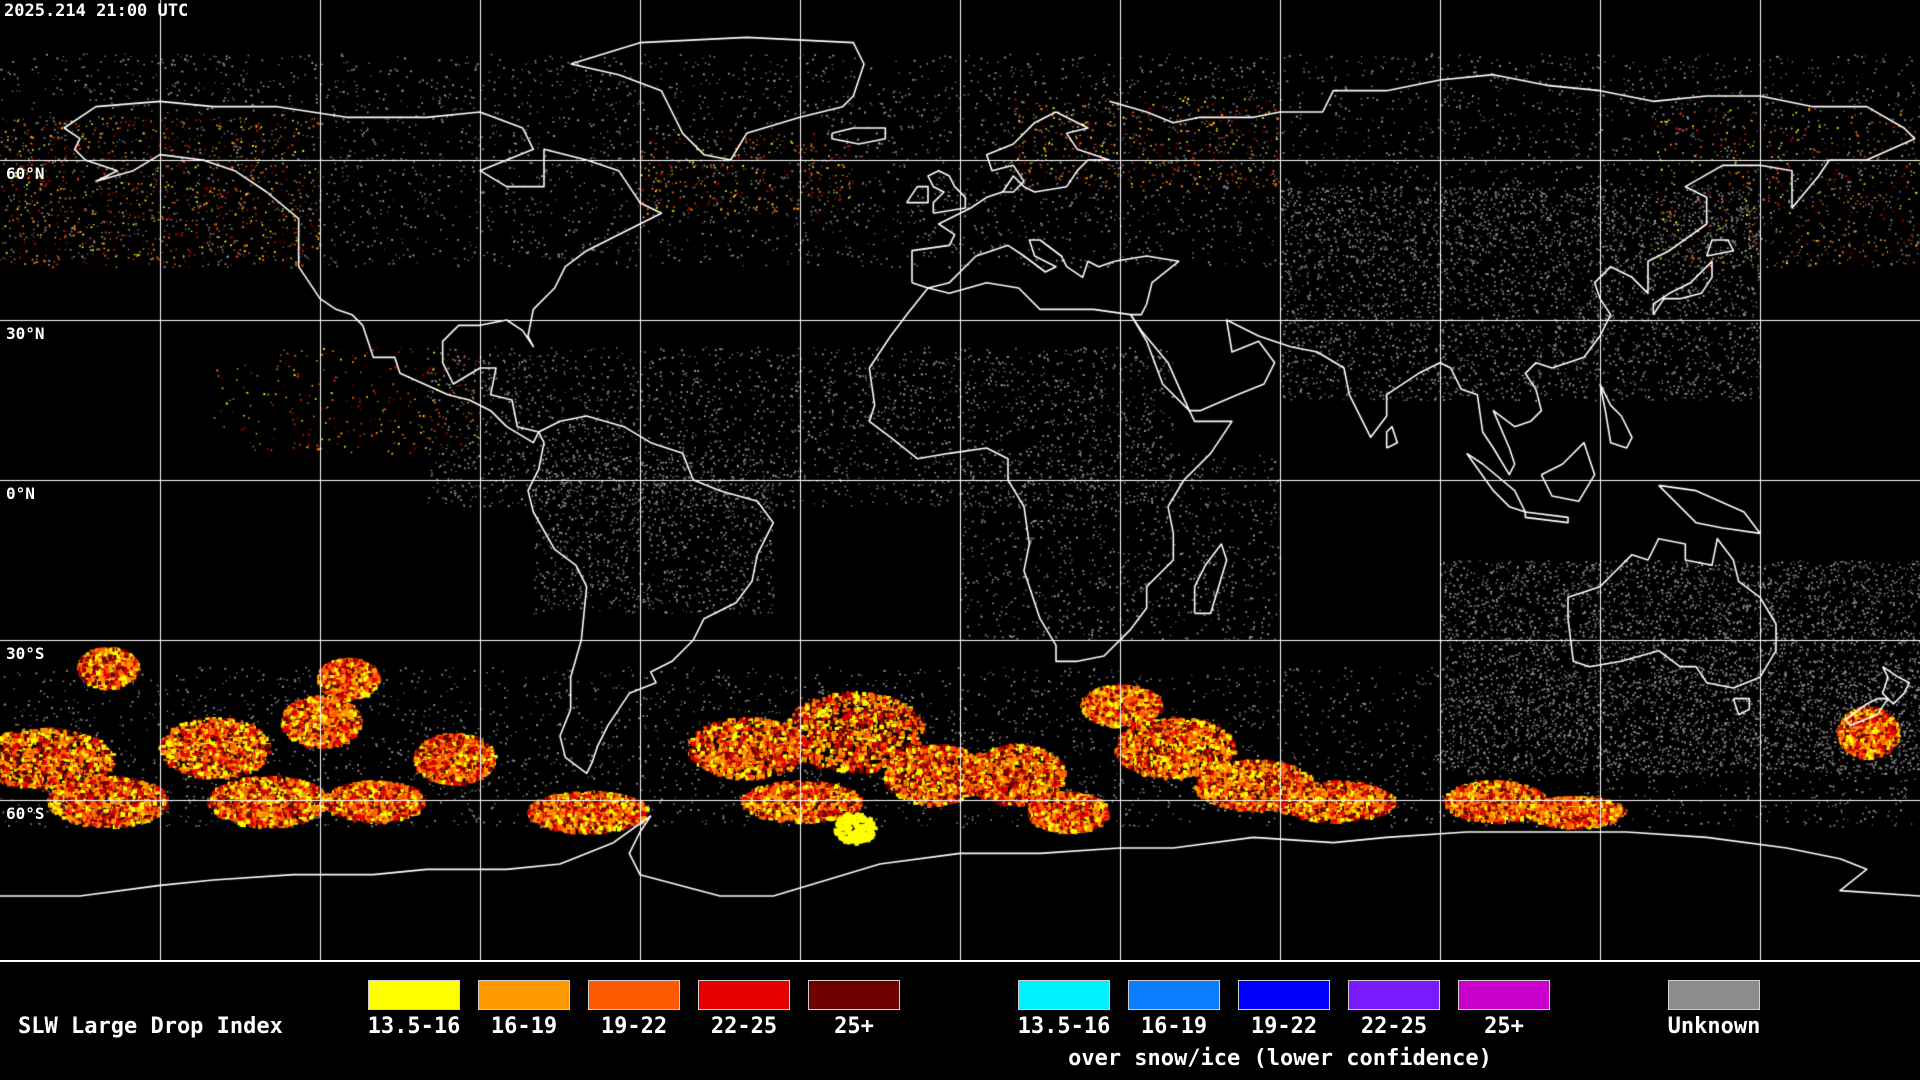  I want to click on swatch-snow-label: 13.5-16, so click(1064, 1026).